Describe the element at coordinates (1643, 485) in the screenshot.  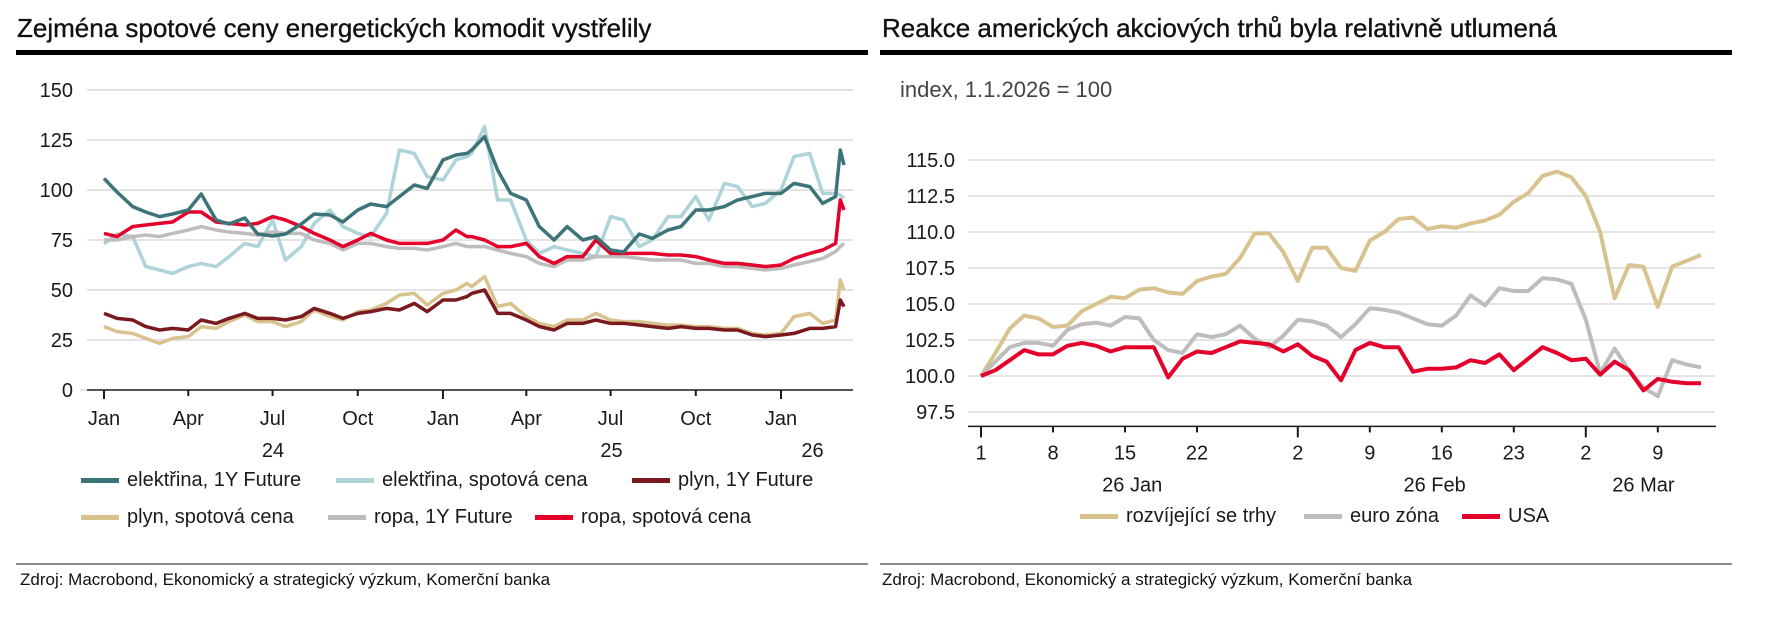
I see `x-month-label: 26 Mar` at that location.